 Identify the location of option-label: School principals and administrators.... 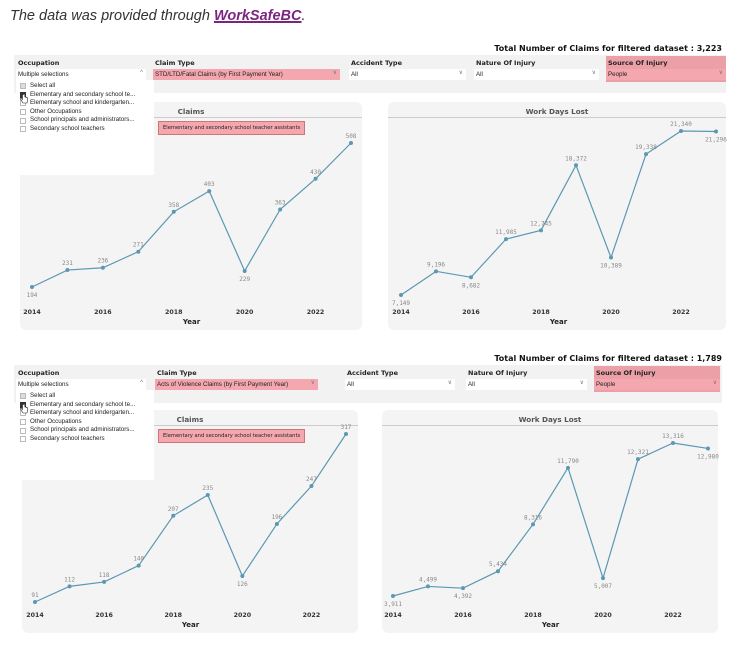
(82, 430).